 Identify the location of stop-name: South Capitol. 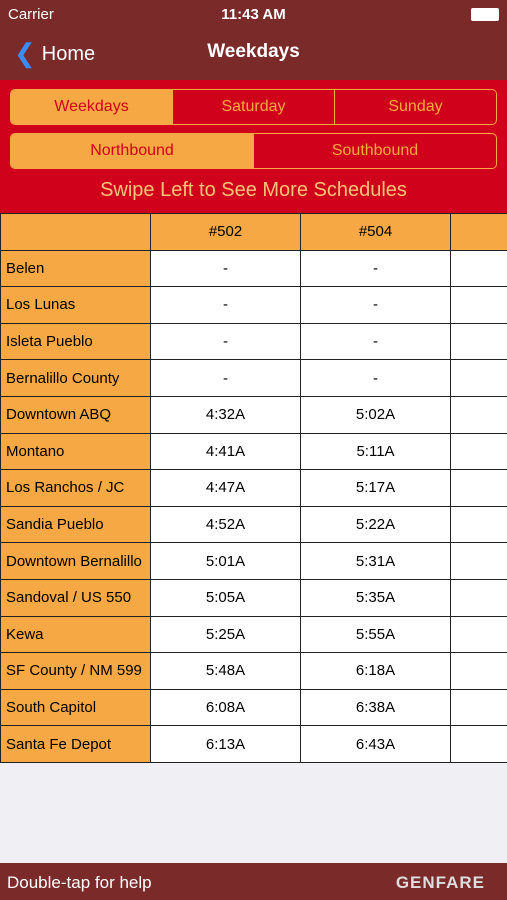
(75, 707).